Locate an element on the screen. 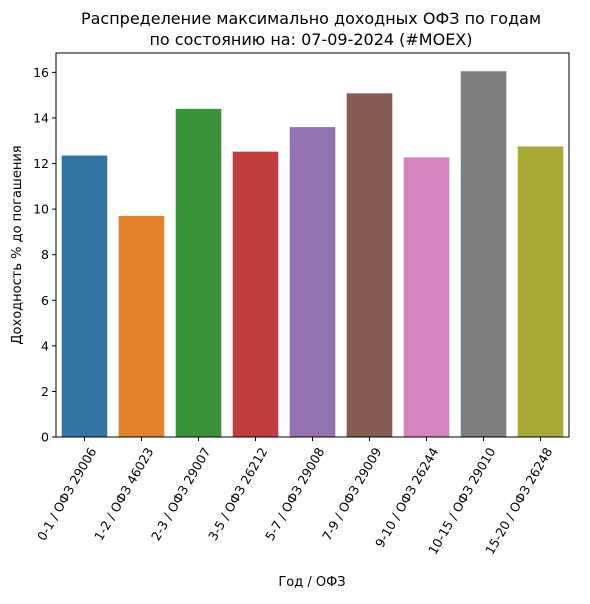 The image size is (590, 604). x-tick-label: 9-10 / ОФЗ 26244 is located at coordinates (406, 497).